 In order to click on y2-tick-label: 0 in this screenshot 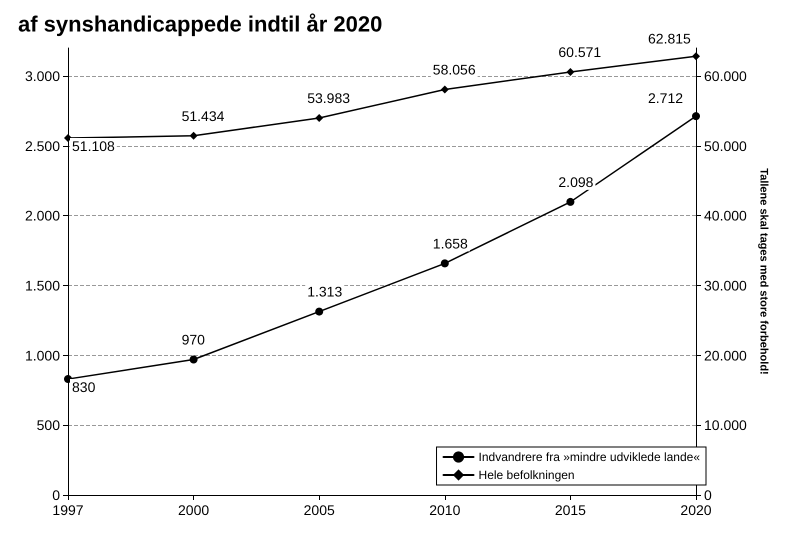, I will do `click(708, 495)`.